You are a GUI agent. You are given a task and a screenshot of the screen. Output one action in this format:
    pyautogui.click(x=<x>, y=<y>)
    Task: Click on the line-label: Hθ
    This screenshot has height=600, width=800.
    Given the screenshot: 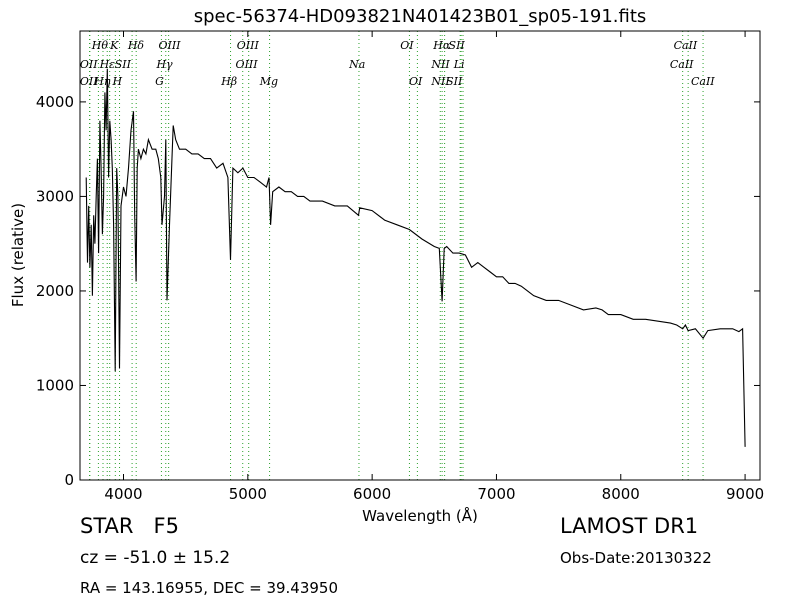 What is the action you would take?
    pyautogui.click(x=100, y=45)
    